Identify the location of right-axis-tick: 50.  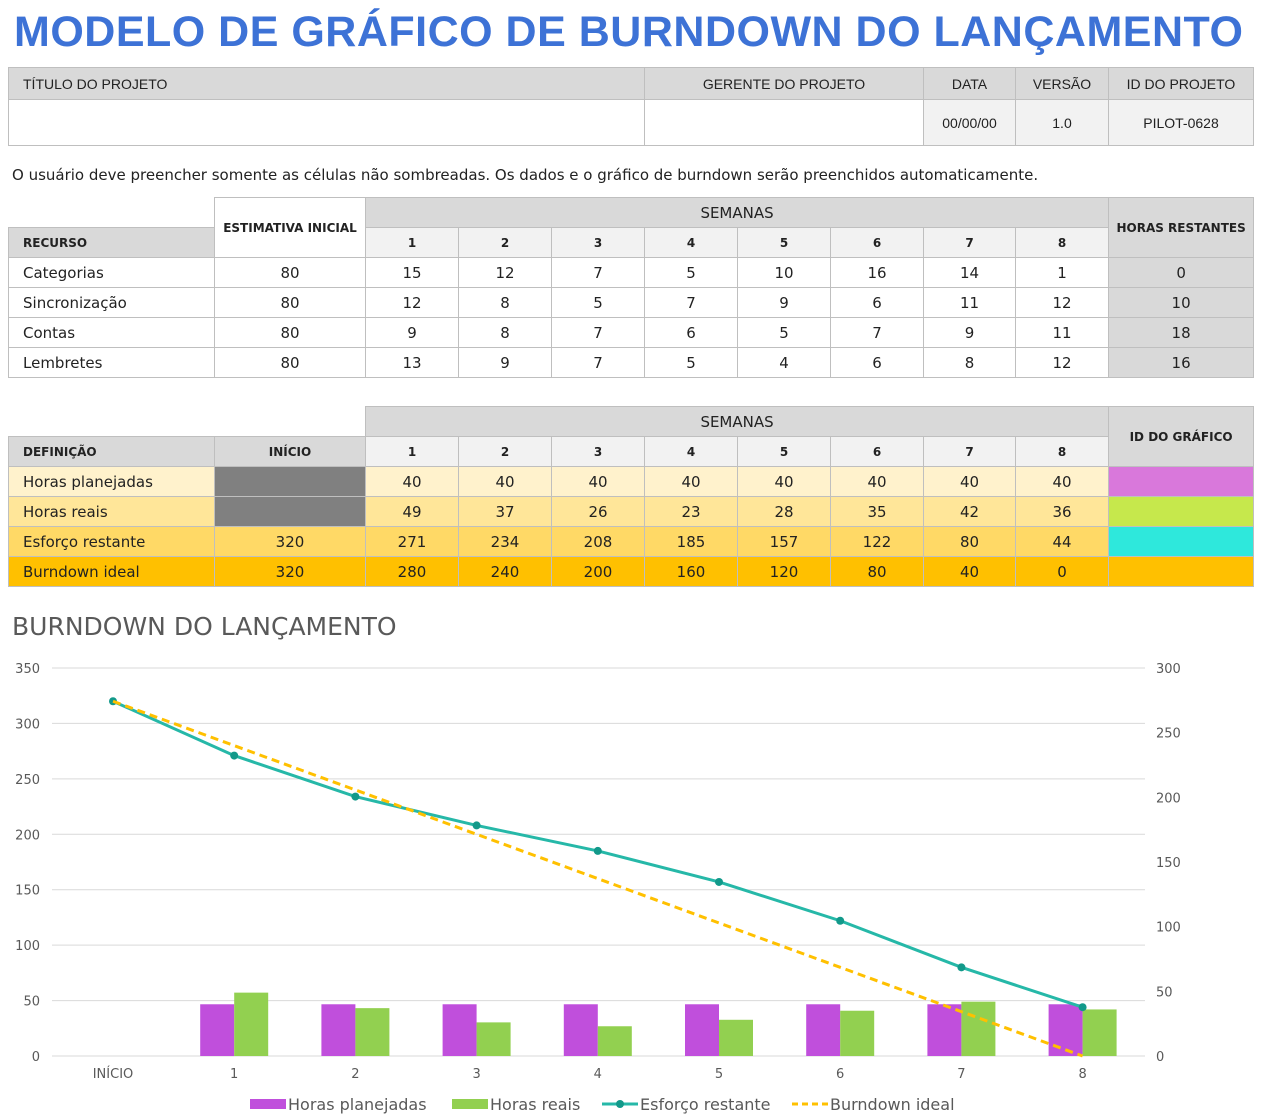
(1164, 992).